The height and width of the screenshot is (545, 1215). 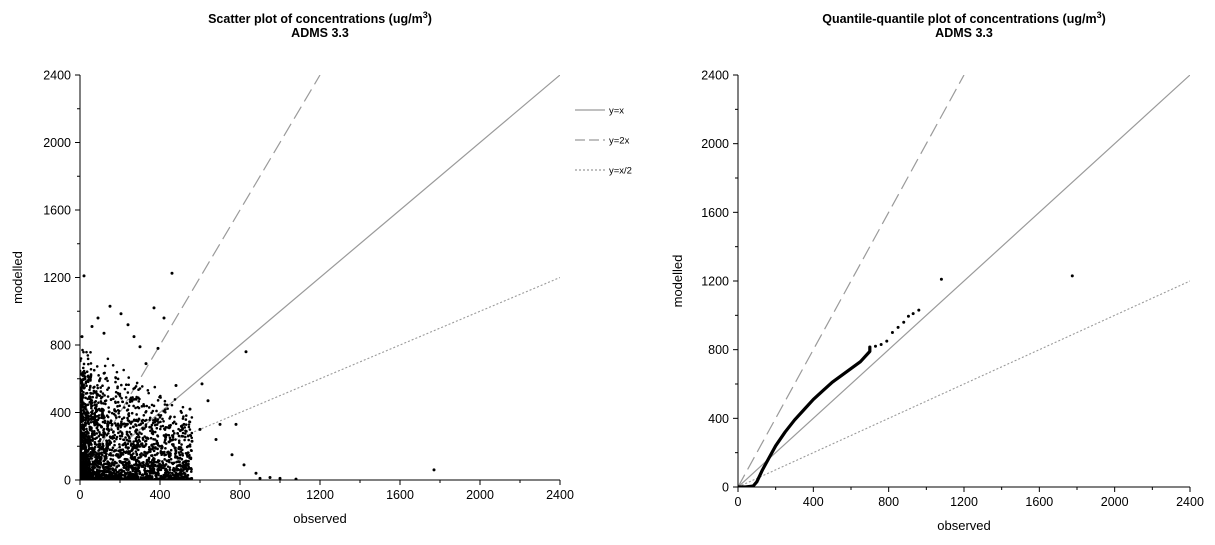 I want to click on x-tick-label: 0, so click(x=80, y=495).